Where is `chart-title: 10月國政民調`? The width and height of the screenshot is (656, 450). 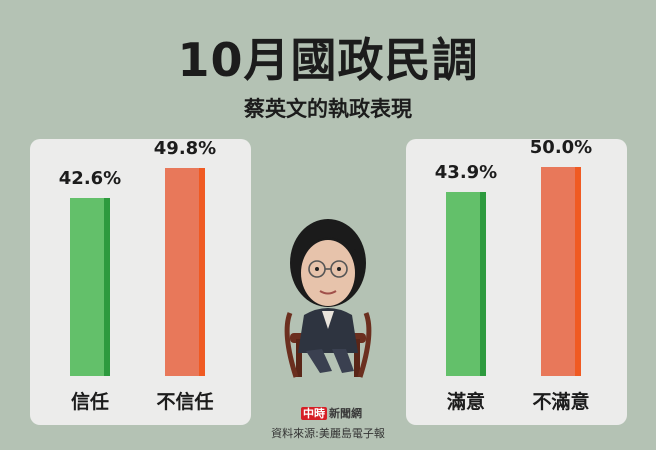
chart-title: 10月國政民調 is located at coordinates (328, 60).